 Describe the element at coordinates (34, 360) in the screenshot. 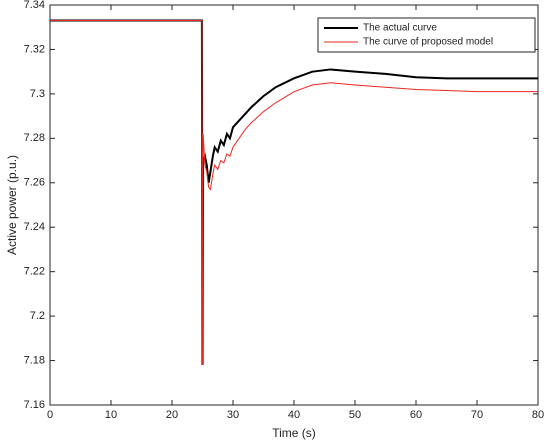

I see `y-tick-label: 7.18` at that location.